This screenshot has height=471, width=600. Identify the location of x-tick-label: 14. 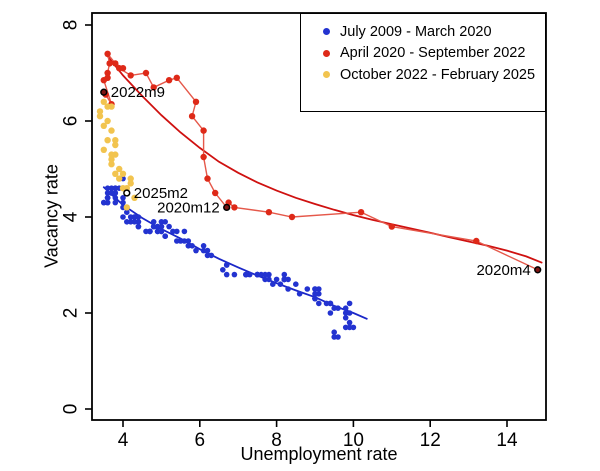
(507, 440).